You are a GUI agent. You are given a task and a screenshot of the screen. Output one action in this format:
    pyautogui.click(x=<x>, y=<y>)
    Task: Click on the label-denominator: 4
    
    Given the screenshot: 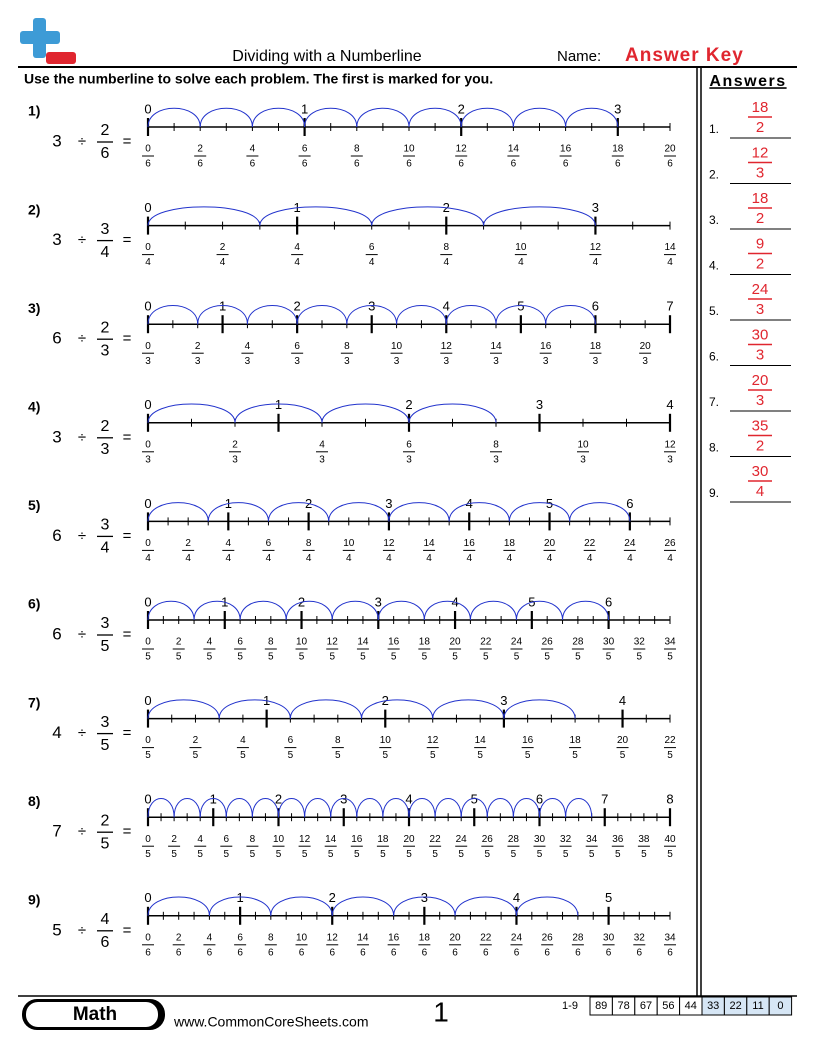 What is the action you would take?
    pyautogui.click(x=670, y=262)
    